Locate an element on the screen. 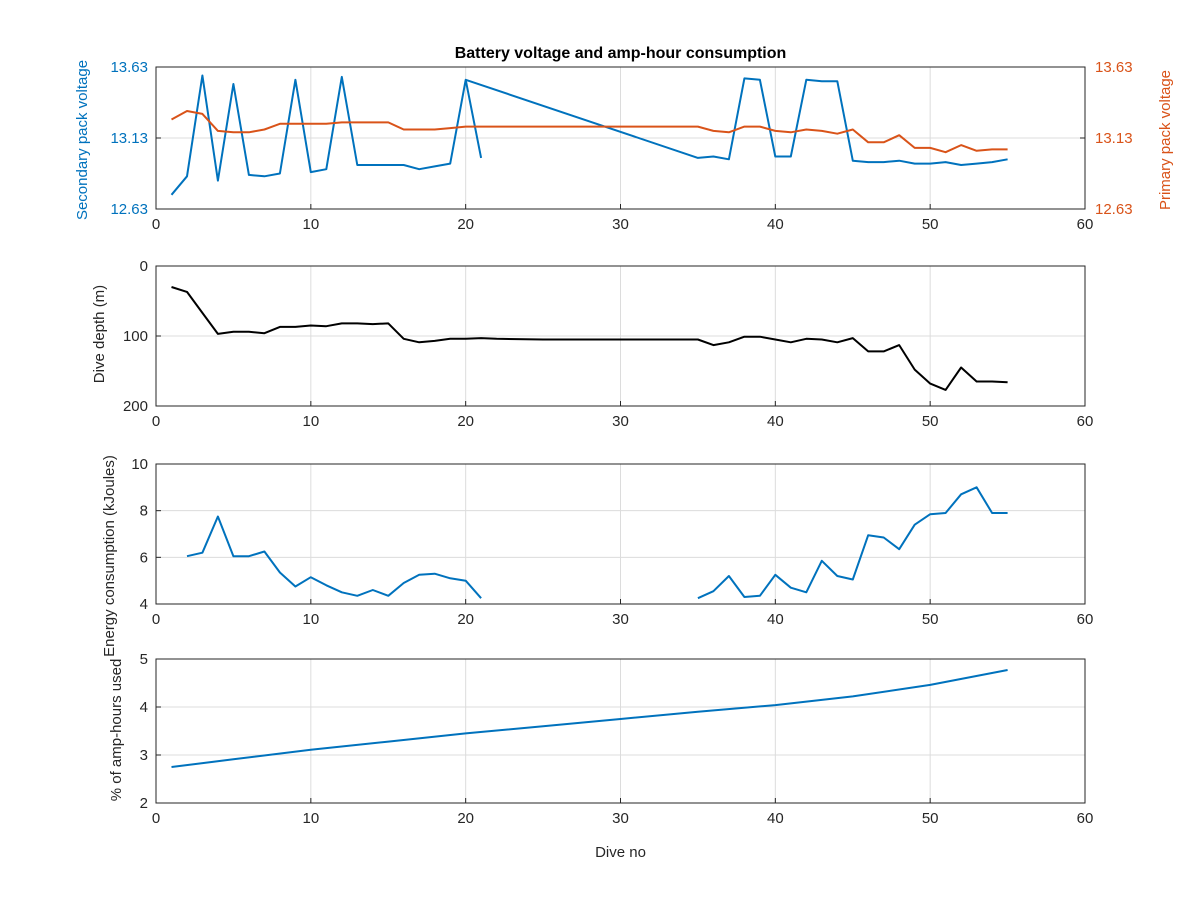 The width and height of the screenshot is (1200, 900). y-axis-label: % of amp-hours used is located at coordinates (116, 730).